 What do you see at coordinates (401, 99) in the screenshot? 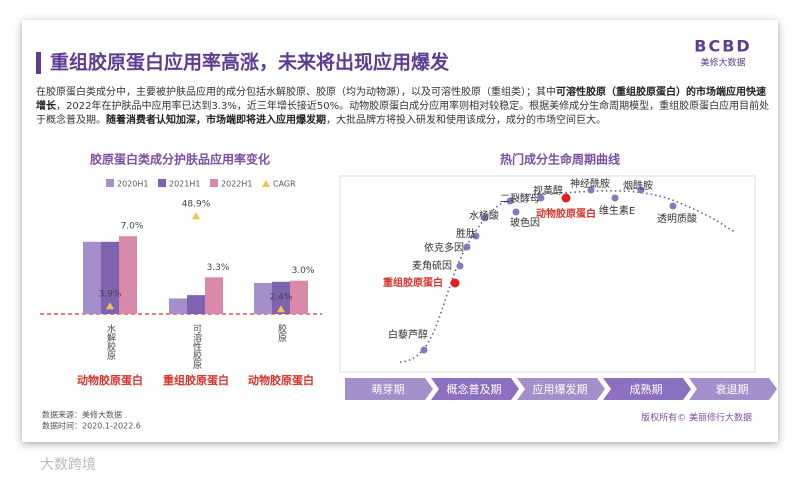
I see `intro-segment: 可溶性胶原（重组胶原蛋白）的市场端应用快速增长` at bounding box center [401, 99].